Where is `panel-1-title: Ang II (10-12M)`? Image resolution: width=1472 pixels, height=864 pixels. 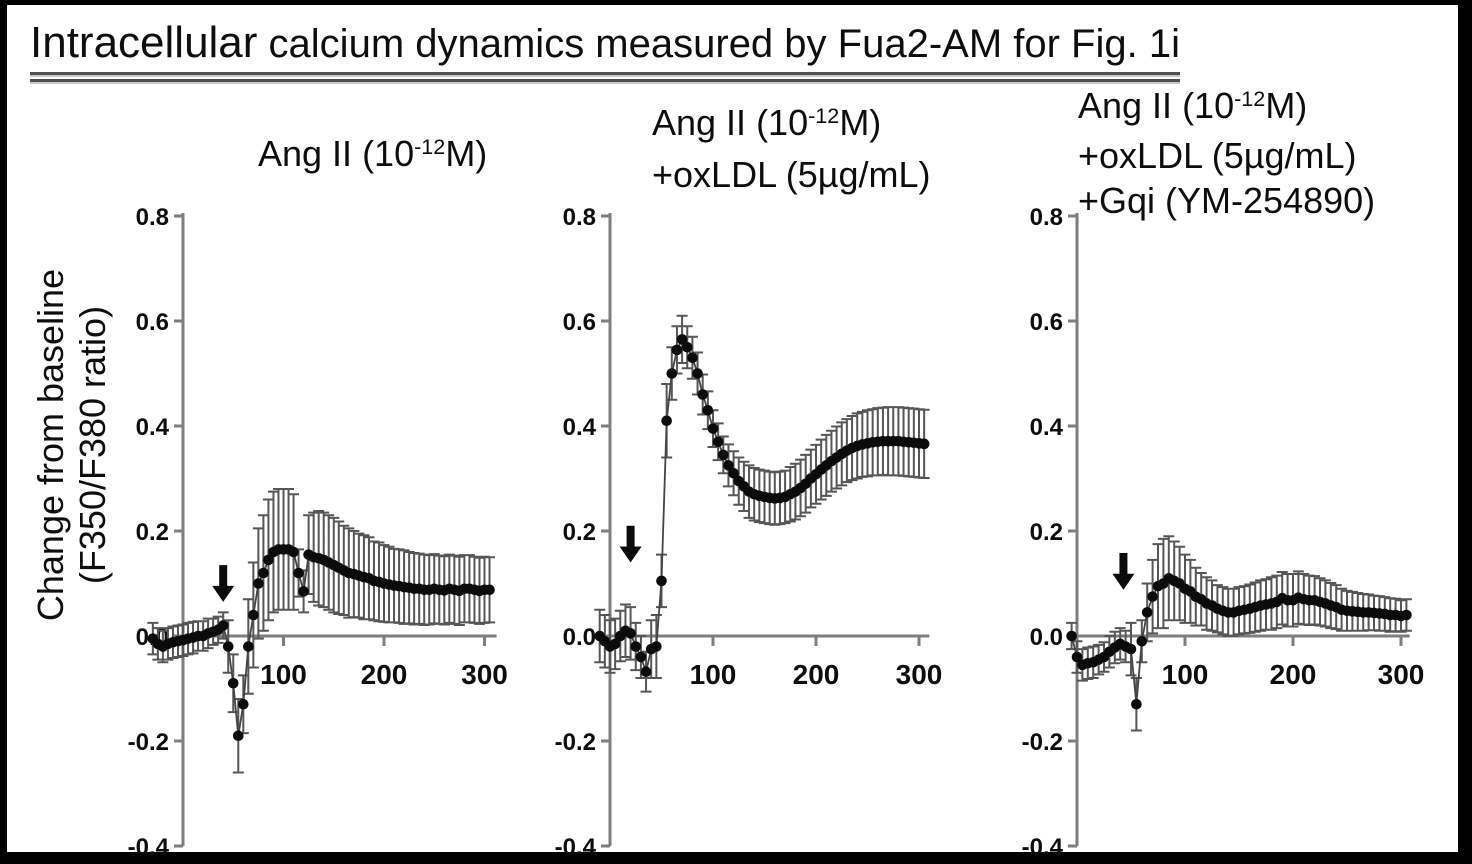 panel-1-title: Ang II (10-12M) is located at coordinates (373, 153).